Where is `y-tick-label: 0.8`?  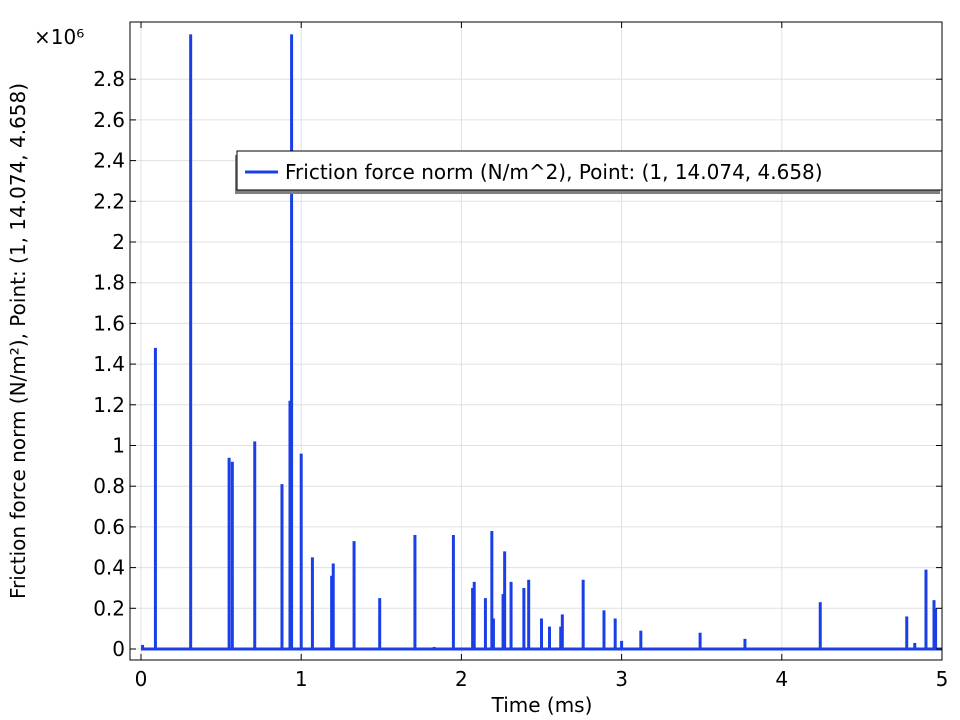
y-tick-label: 0.8 is located at coordinates (109, 486).